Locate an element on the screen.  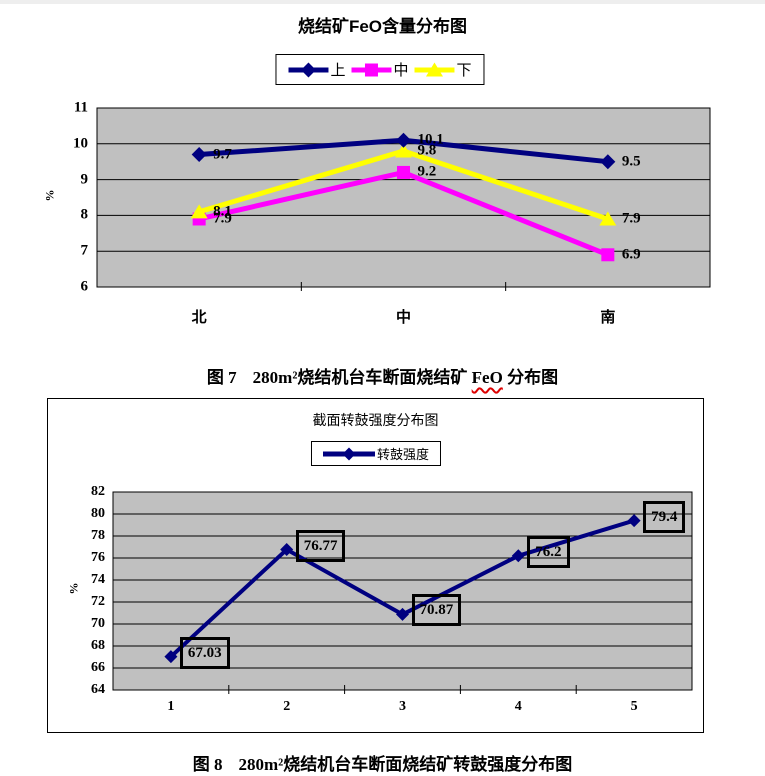
data-label: 67.03 is located at coordinates (204, 652).